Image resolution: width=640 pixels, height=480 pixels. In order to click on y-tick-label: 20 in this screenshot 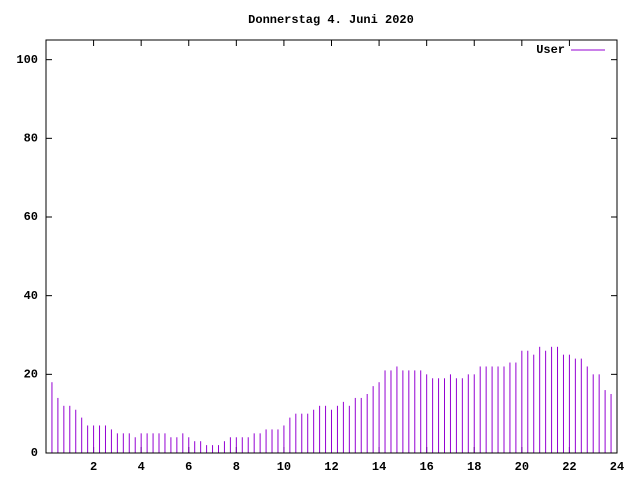, I will do `click(31, 375)`.